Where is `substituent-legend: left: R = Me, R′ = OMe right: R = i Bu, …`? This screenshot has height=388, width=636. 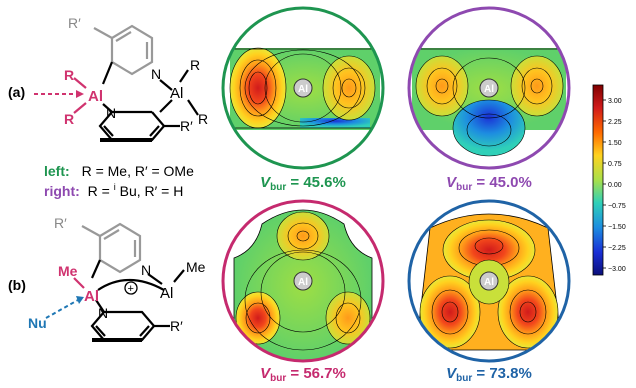
substituent-legend: left: R = Me, R′ = OMe right: R = i Bu, … is located at coordinates (119, 181).